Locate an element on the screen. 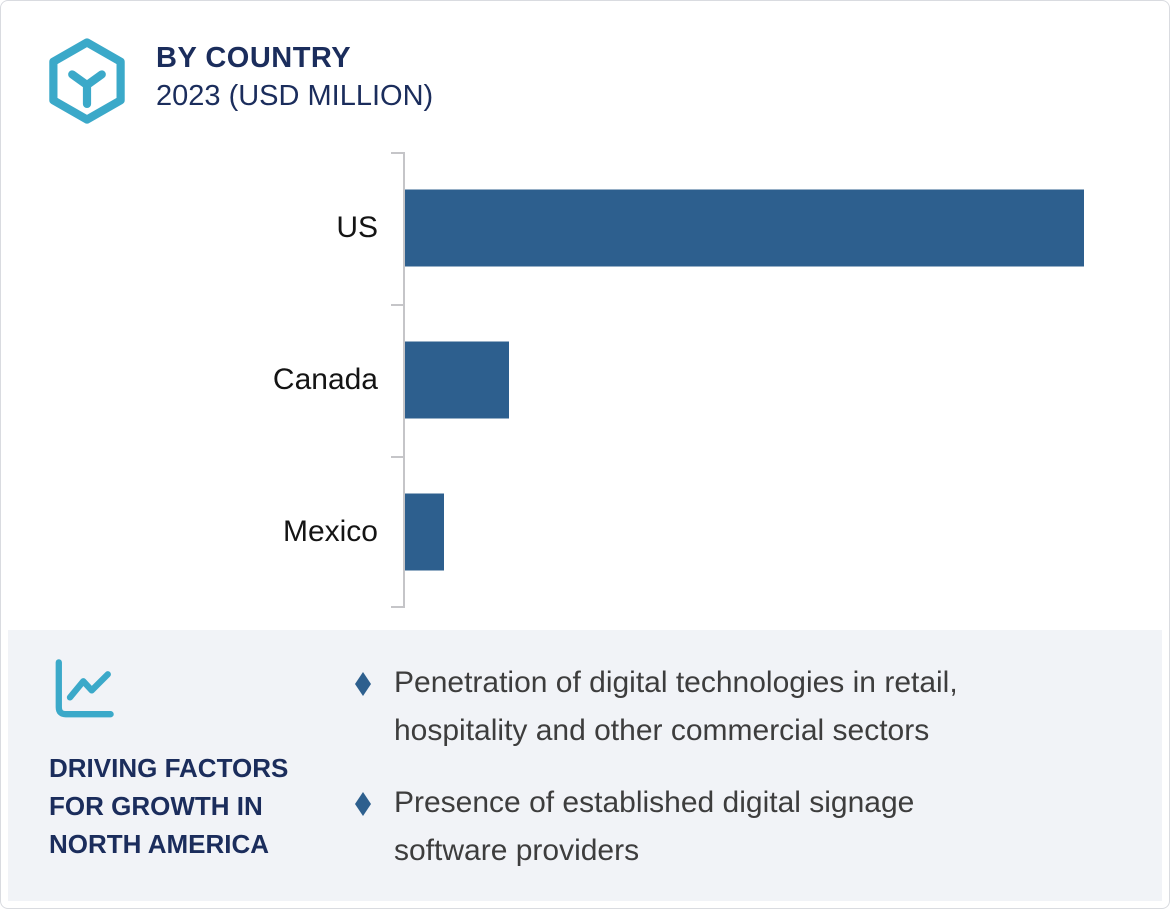 This screenshot has height=909, width=1170. category-label-mexico: Mexico is located at coordinates (330, 531).